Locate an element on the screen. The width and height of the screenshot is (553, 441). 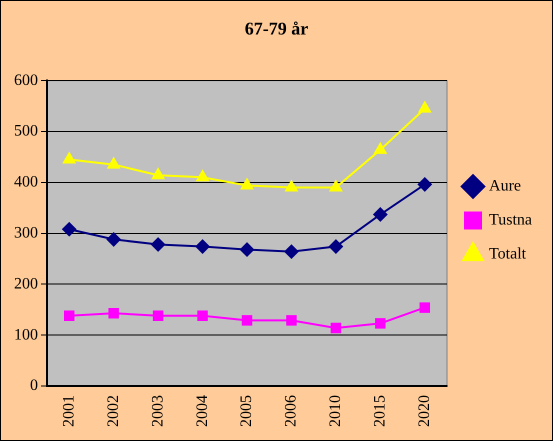
chart-title: 67-79 år is located at coordinates (276, 28).